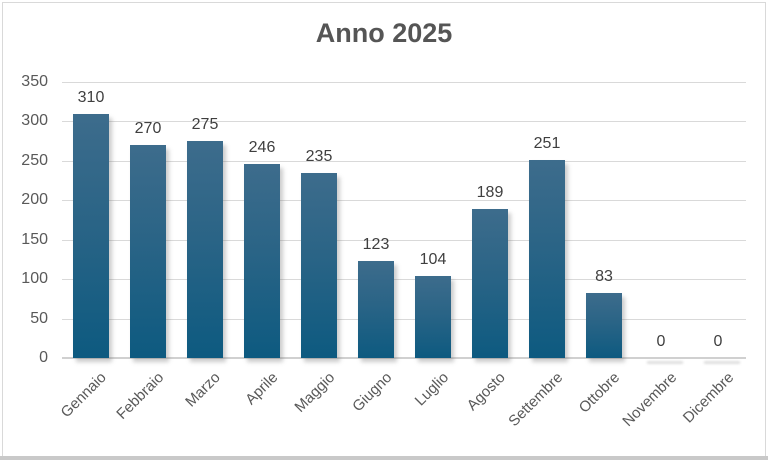 The height and width of the screenshot is (462, 768). I want to click on bar-novembre-zero-shadow, so click(665, 362).